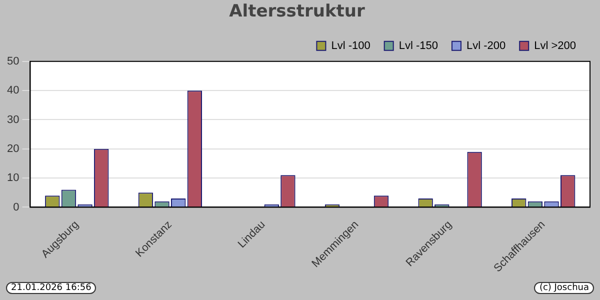  I want to click on legend-label: Lvl -200, so click(486, 46).